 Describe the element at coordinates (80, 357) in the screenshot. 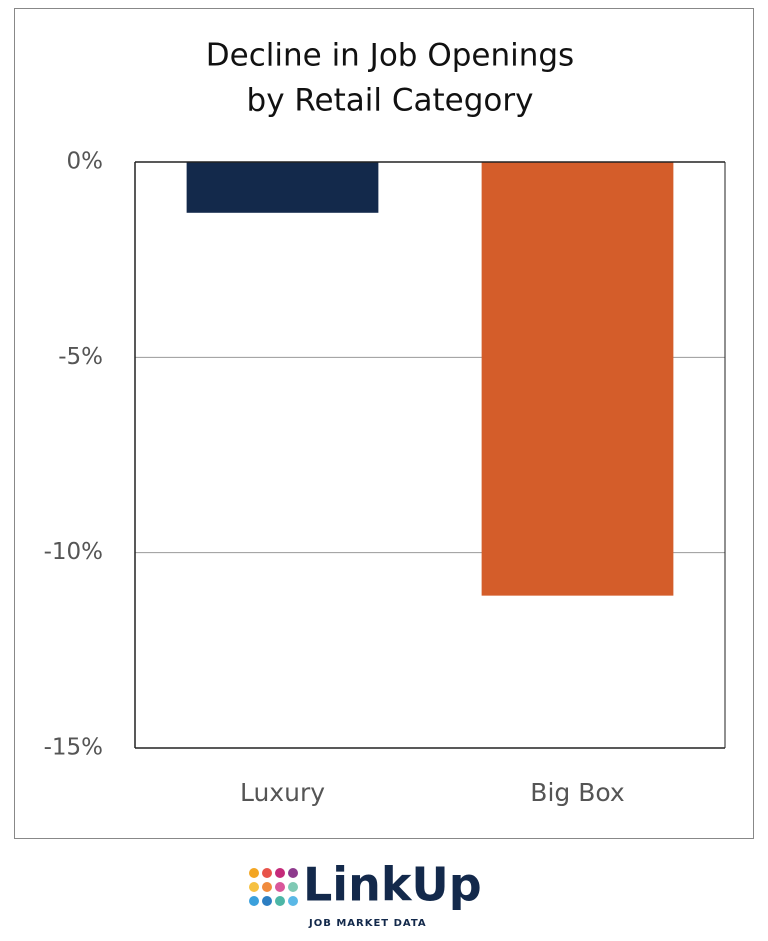

I see `y-tick-label: -5%` at that location.